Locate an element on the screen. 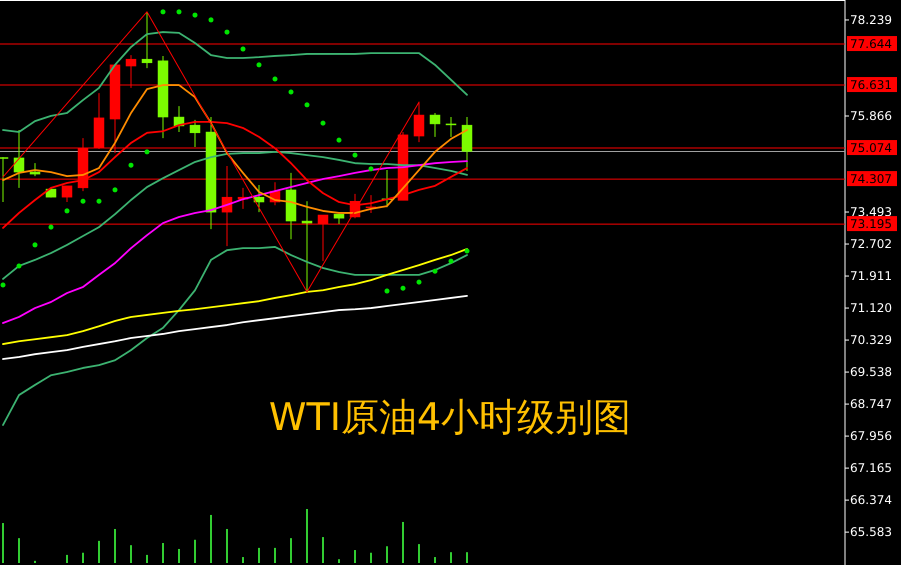  y-tick-label: 78.239 is located at coordinates (871, 19).